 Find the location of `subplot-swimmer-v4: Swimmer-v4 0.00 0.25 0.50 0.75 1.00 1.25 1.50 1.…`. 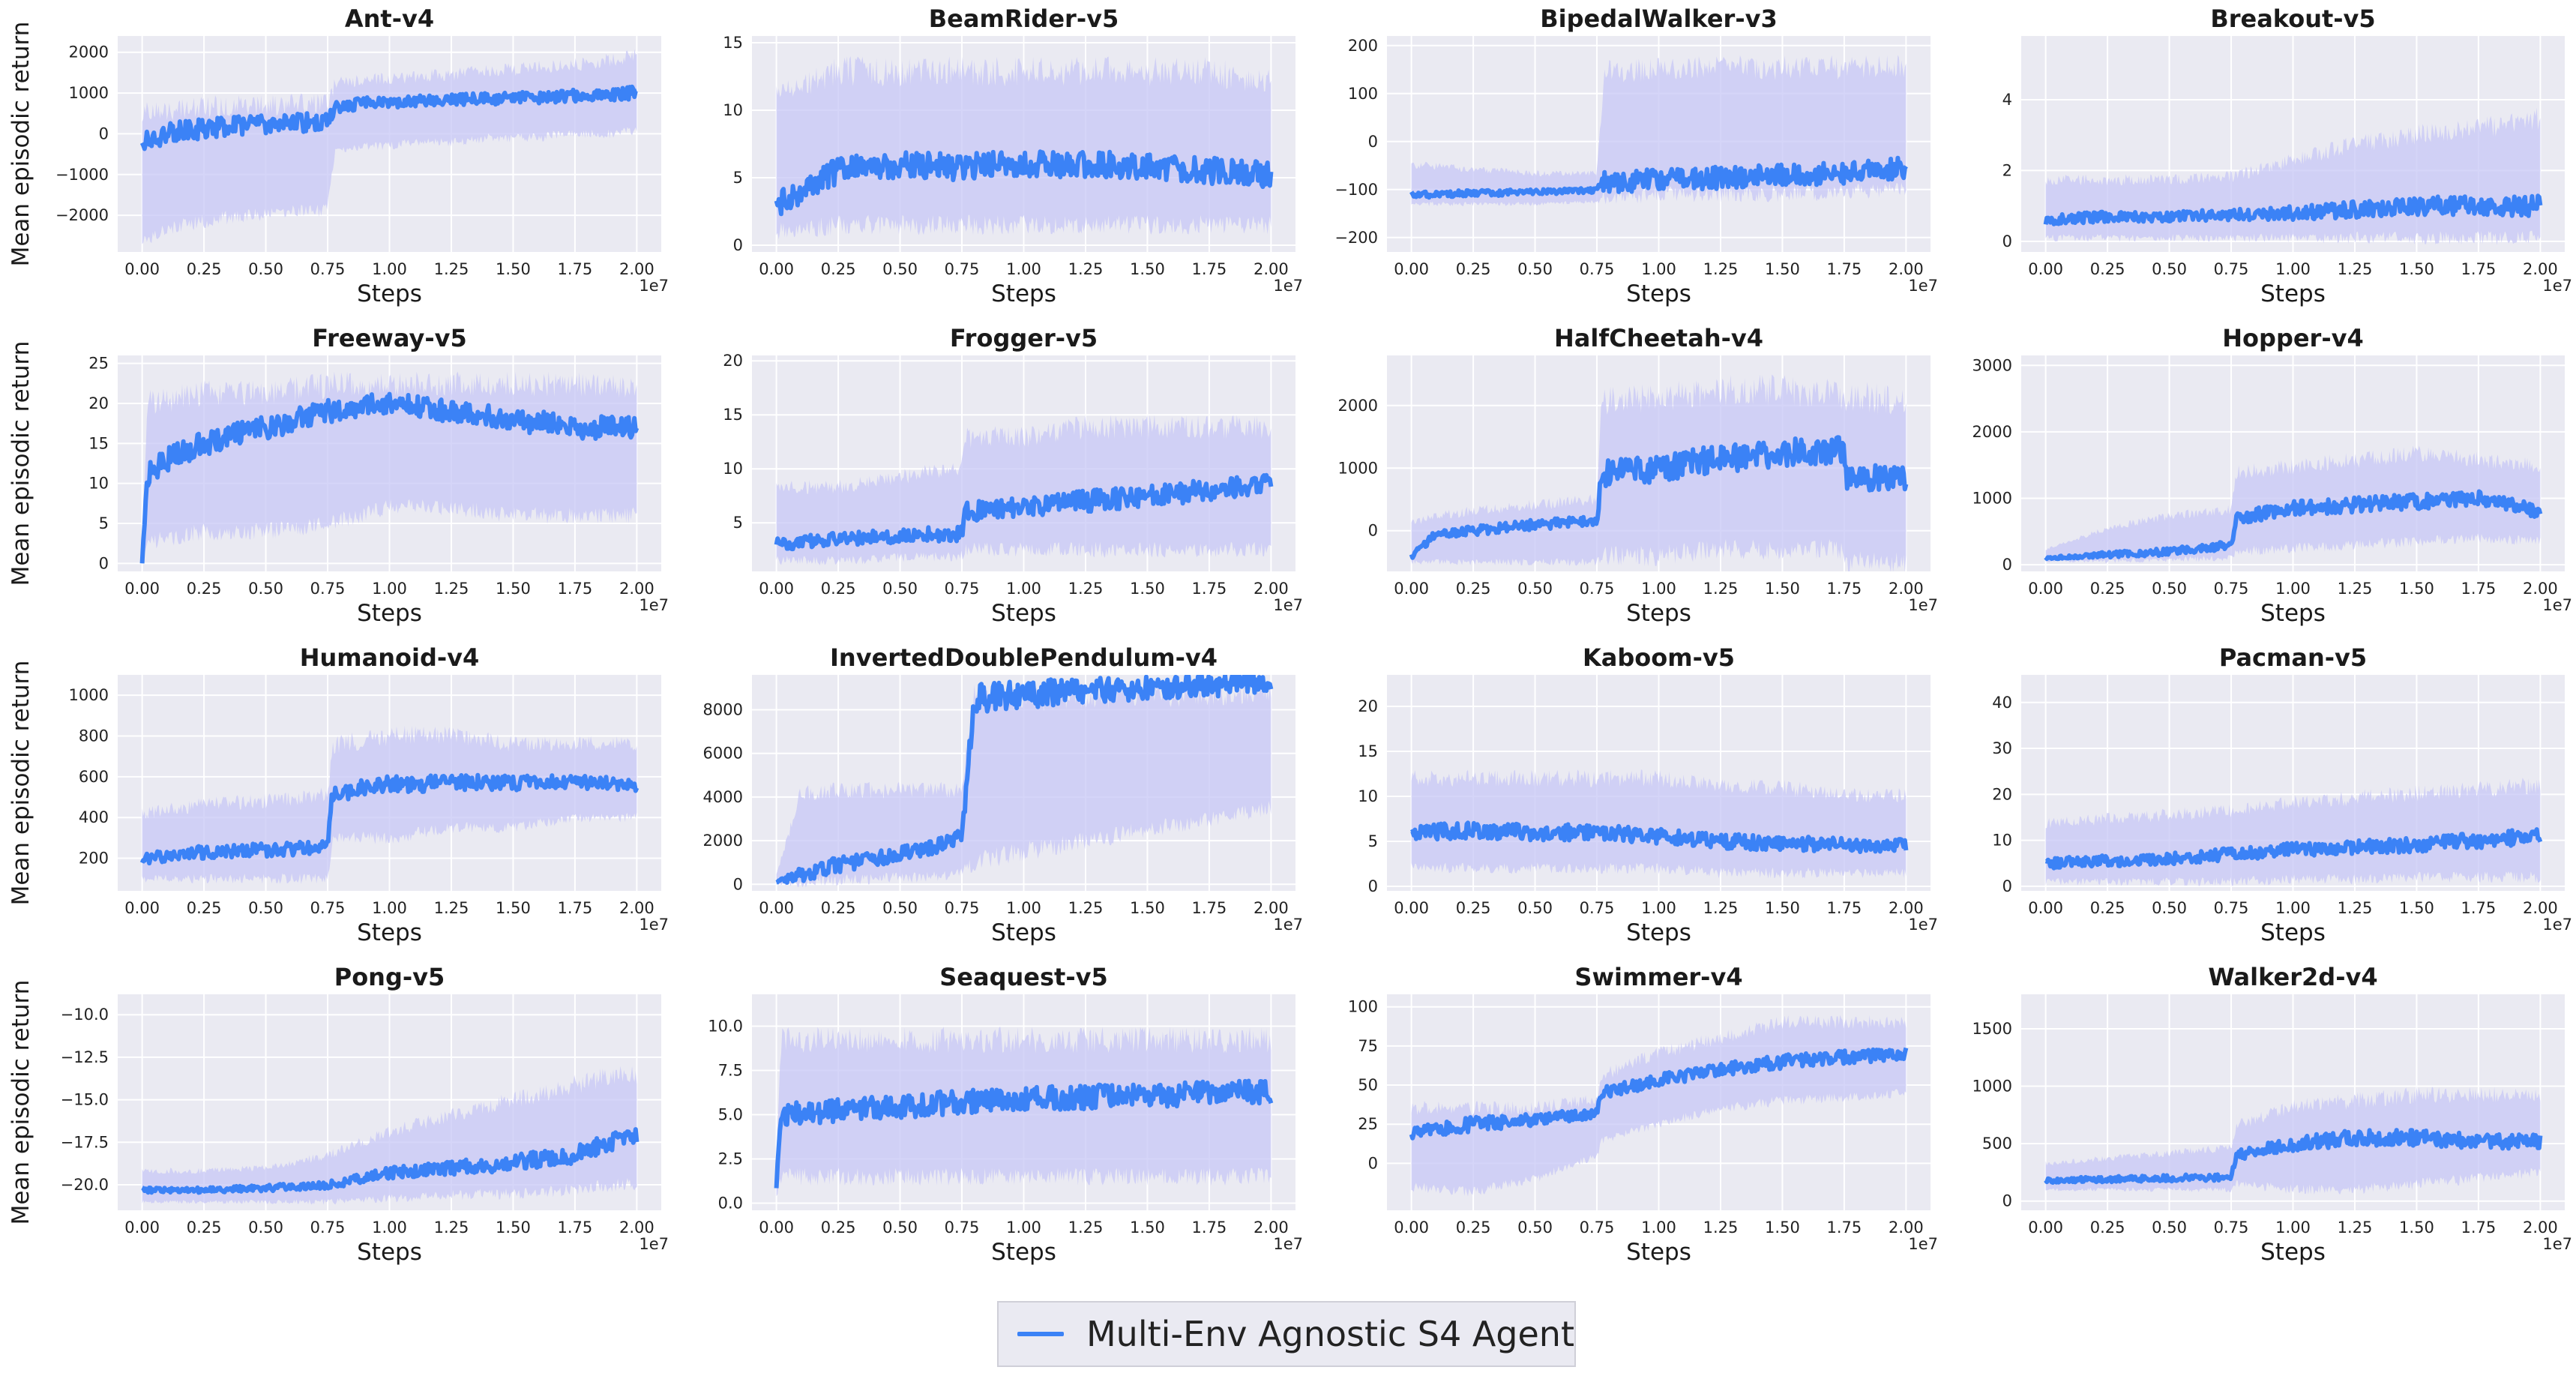

subplot-swimmer-v4: Swimmer-v4 0.00 0.25 0.50 0.75 1.00 1.25 1.50 1.… is located at coordinates (1643, 1114).